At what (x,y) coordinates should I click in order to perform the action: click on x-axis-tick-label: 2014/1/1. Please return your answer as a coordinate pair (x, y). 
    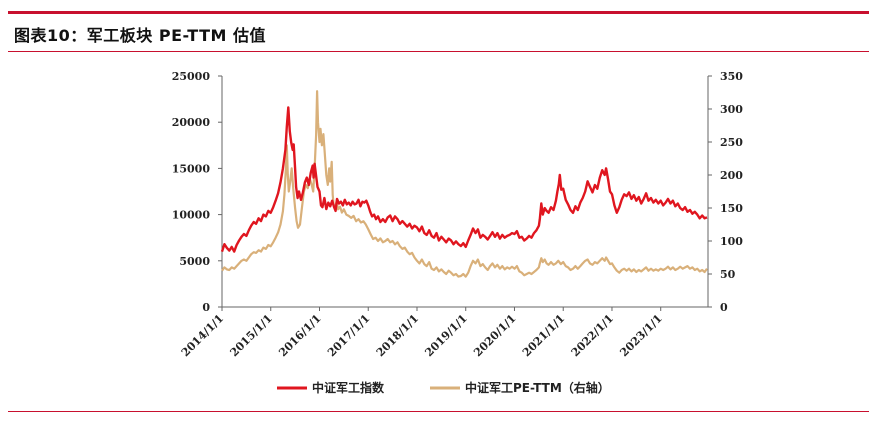
    Looking at the image, I should click on (202, 335).